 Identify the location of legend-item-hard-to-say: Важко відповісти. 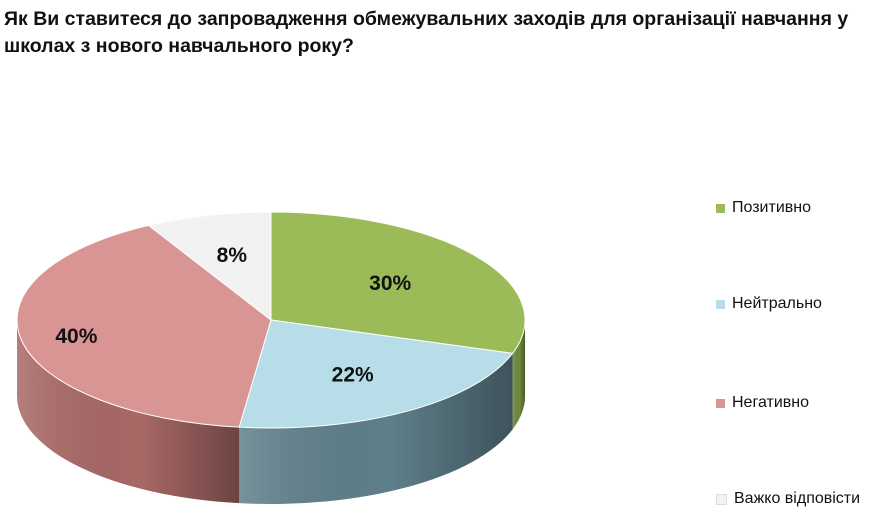
(788, 499).